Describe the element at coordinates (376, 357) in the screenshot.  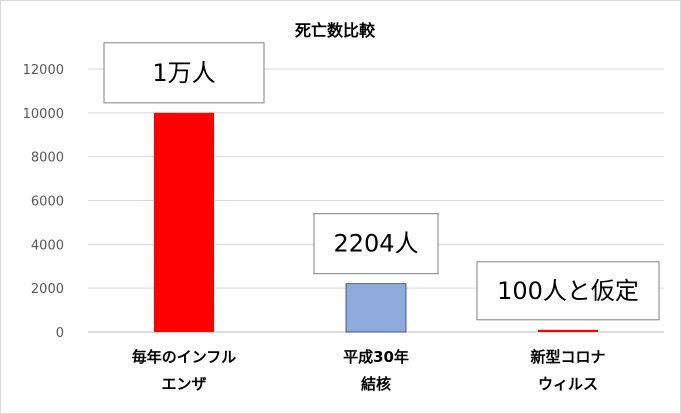
I see `x-category-label: 平成30年` at that location.